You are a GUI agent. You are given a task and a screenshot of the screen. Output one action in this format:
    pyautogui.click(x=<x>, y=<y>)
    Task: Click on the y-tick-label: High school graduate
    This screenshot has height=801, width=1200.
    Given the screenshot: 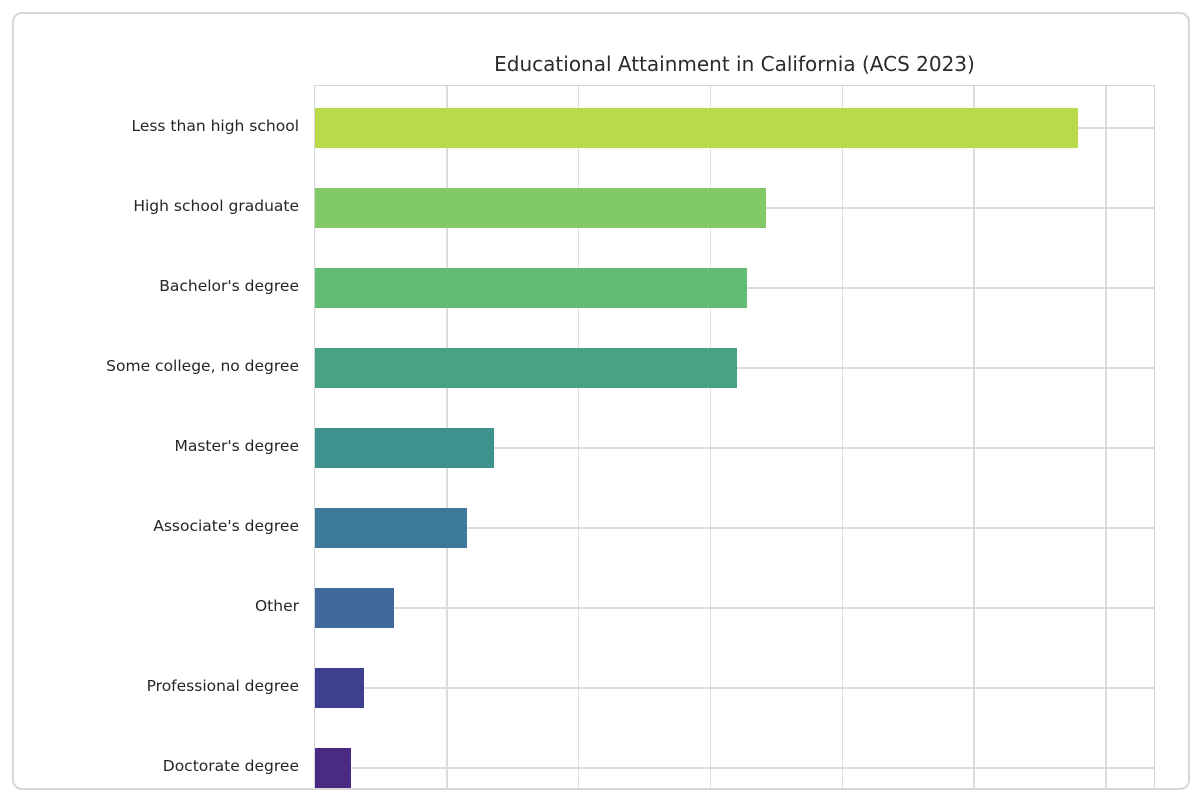 What is the action you would take?
    pyautogui.click(x=216, y=206)
    